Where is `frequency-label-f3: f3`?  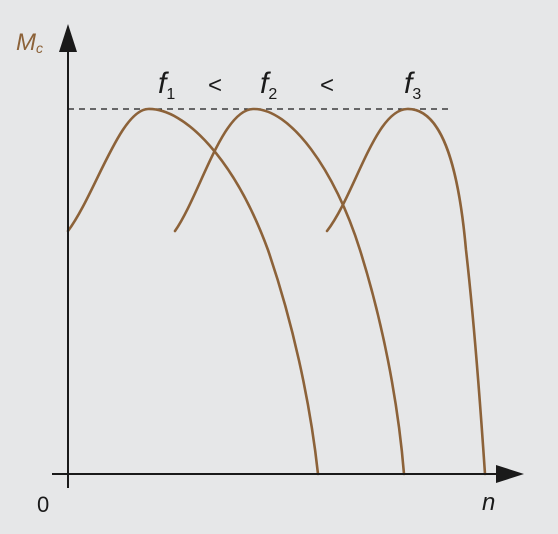 frequency-label-f3: f3 is located at coordinates (412, 85).